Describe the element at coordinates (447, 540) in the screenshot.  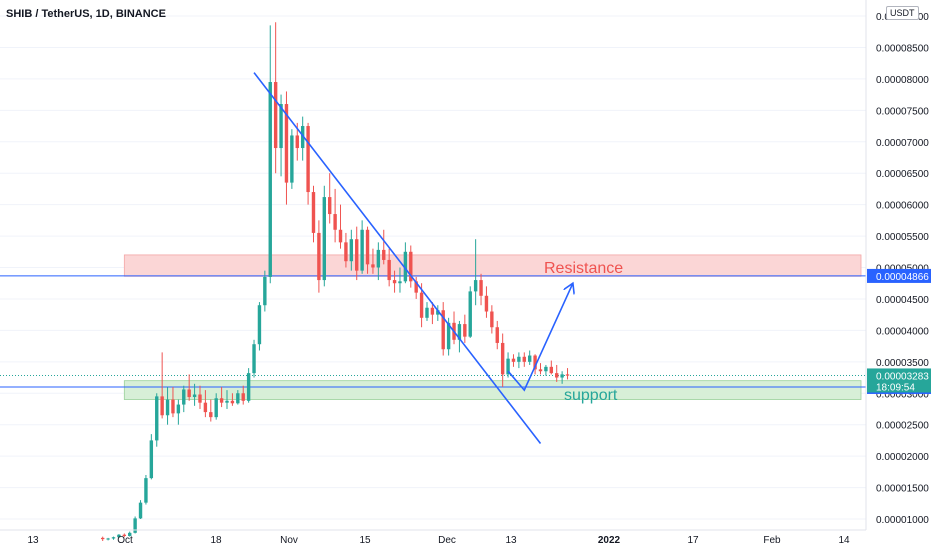
I see `time-tick-label: Dec` at that location.